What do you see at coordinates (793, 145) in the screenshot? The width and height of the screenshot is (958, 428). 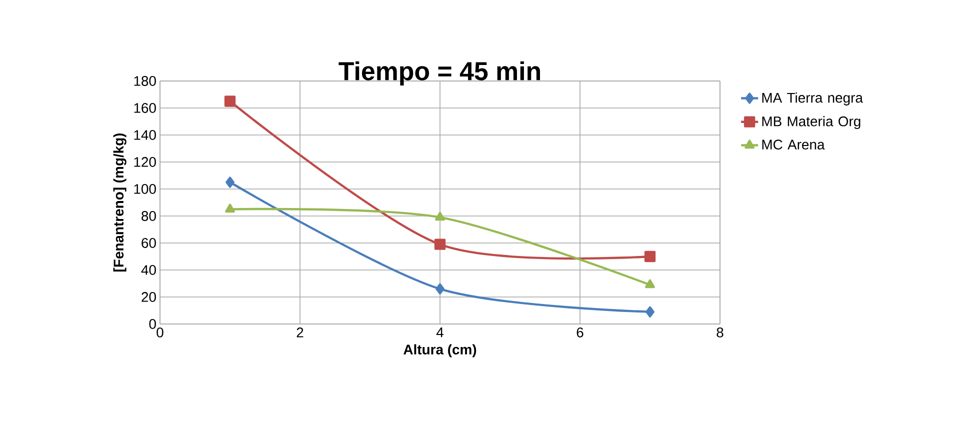 I see `legend-label: MC Arena` at bounding box center [793, 145].